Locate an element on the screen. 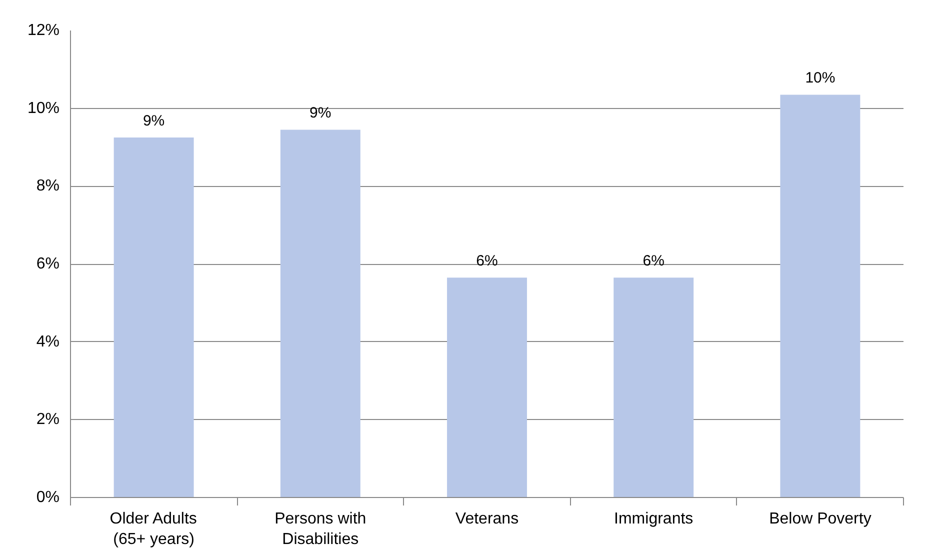 The width and height of the screenshot is (933, 550). y-tick-label: 12% is located at coordinates (43, 30).